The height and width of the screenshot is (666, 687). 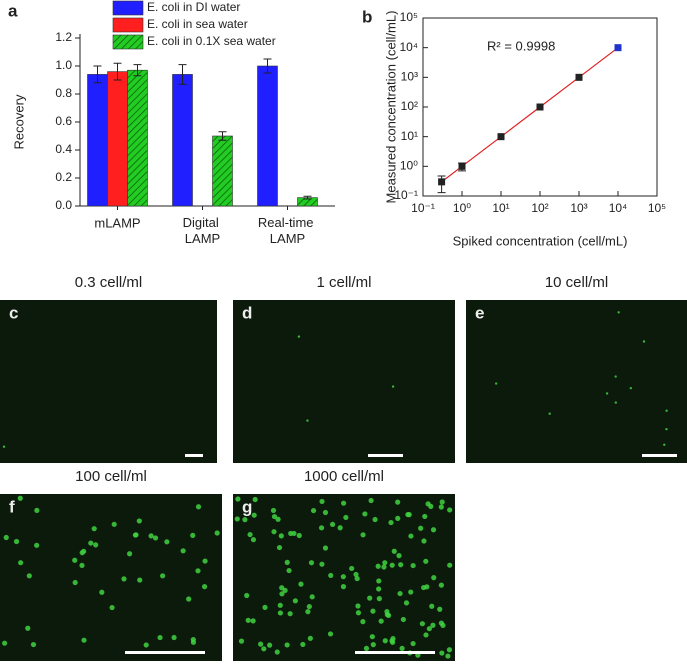 What do you see at coordinates (13, 312) in the screenshot?
I see `panel-label: c` at bounding box center [13, 312].